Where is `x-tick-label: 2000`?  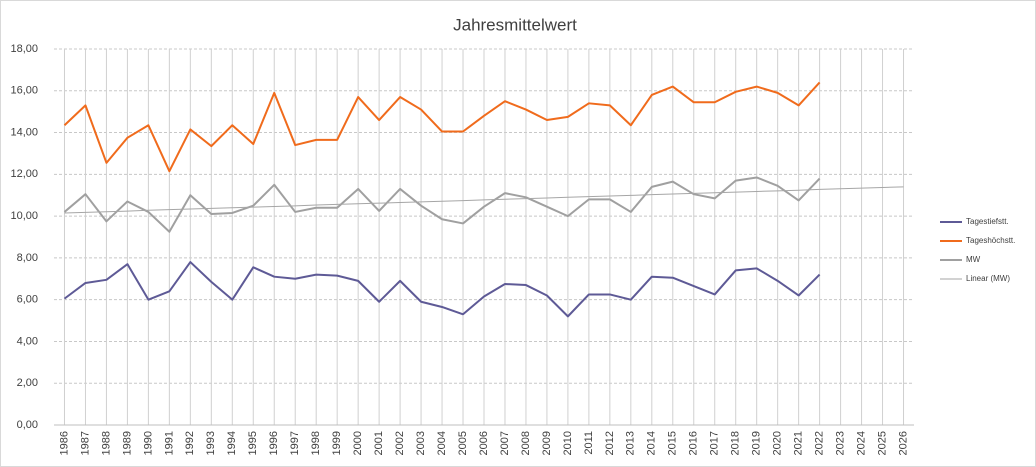 x-tick-label: 2000 is located at coordinates (358, 443).